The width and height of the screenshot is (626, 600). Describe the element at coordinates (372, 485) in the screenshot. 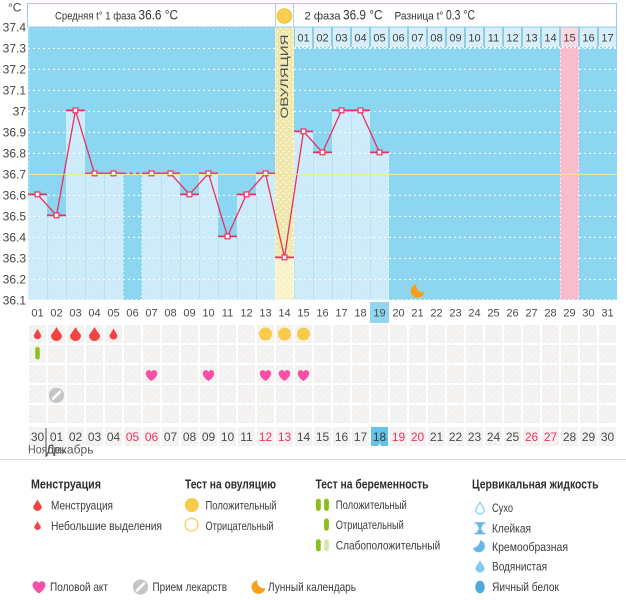

I see `svg-text: Тест на беременность` at that location.